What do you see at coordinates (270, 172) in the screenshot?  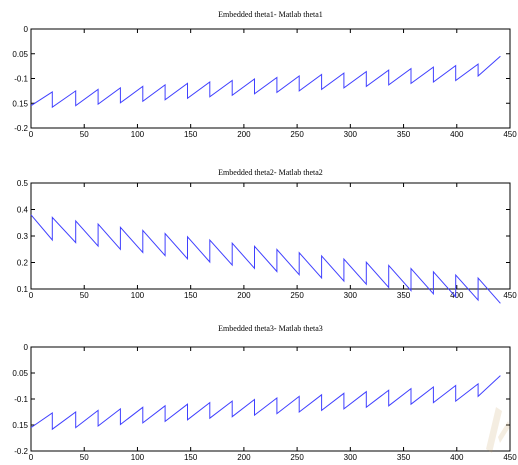 I see `chart-title: Embedded theta2- Matlab theta2` at bounding box center [270, 172].